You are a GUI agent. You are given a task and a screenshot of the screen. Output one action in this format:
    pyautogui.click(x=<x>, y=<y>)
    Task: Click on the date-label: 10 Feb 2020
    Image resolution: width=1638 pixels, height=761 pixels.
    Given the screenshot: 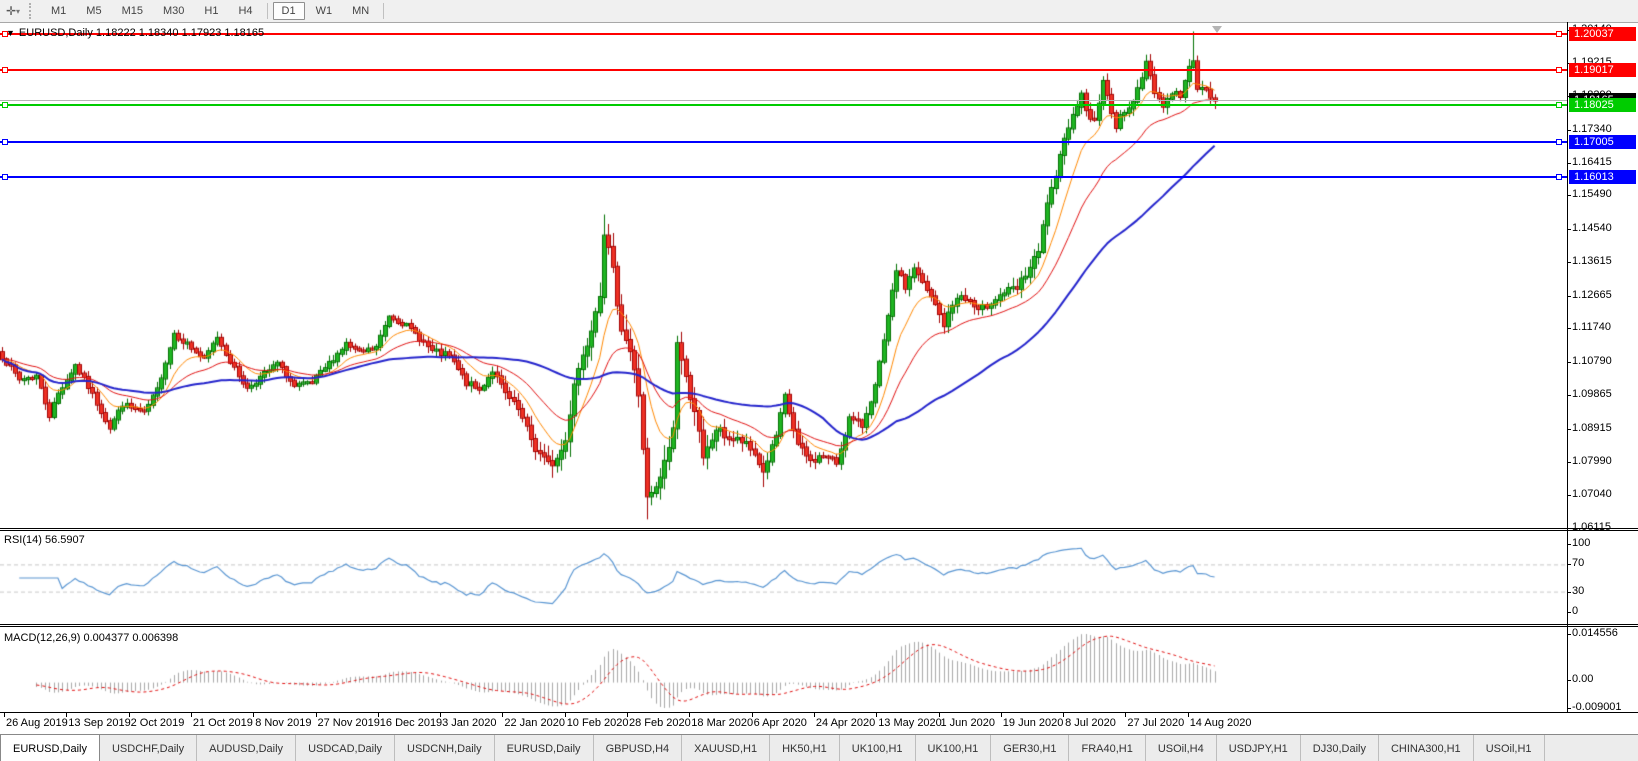 What is the action you would take?
    pyautogui.click(x=597, y=723)
    